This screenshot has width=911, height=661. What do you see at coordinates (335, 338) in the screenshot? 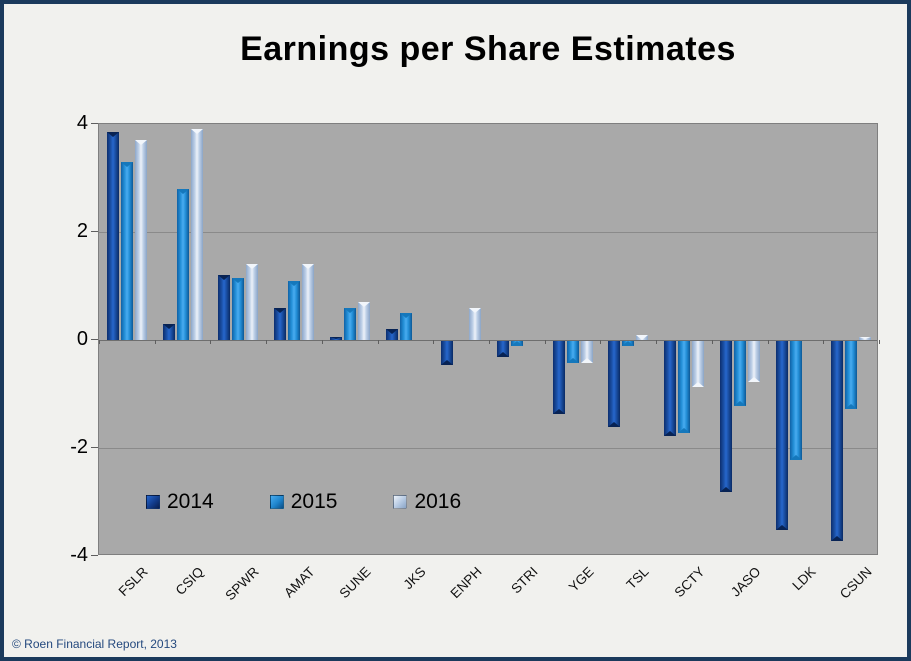
I see `bar-SUNE-2014` at bounding box center [335, 338].